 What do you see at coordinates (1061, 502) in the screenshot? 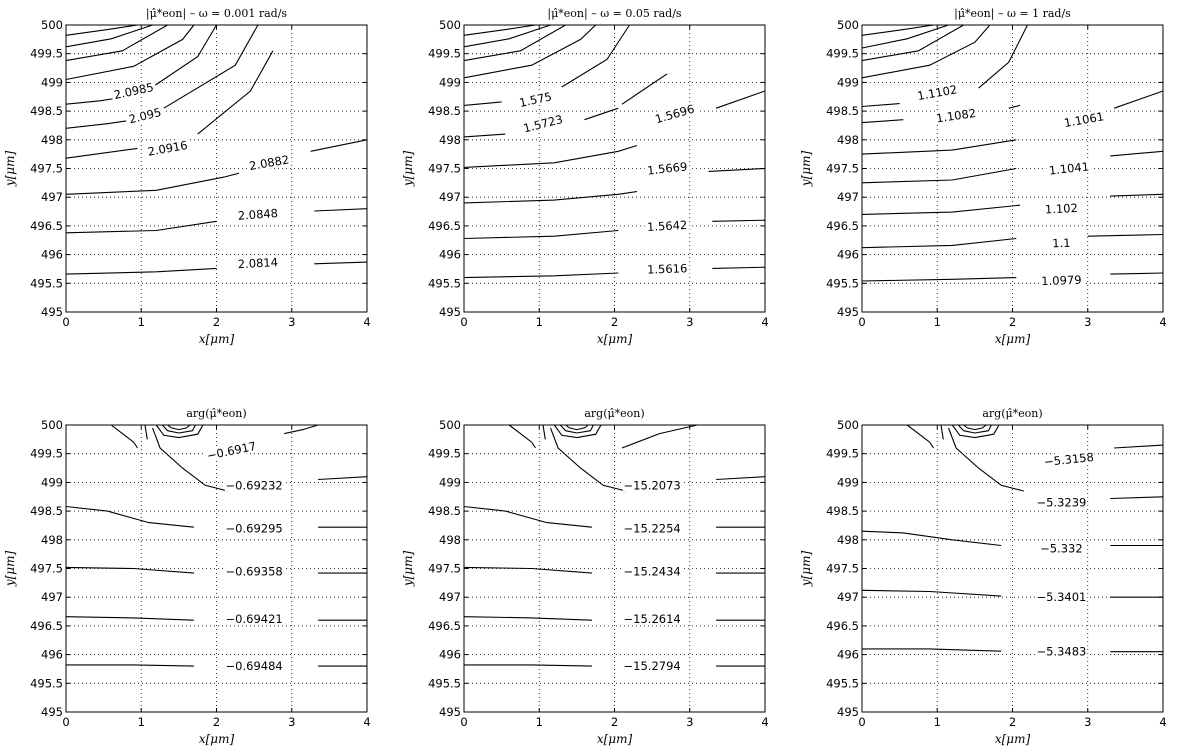
I see `contour-label: −5.3239` at bounding box center [1061, 502].